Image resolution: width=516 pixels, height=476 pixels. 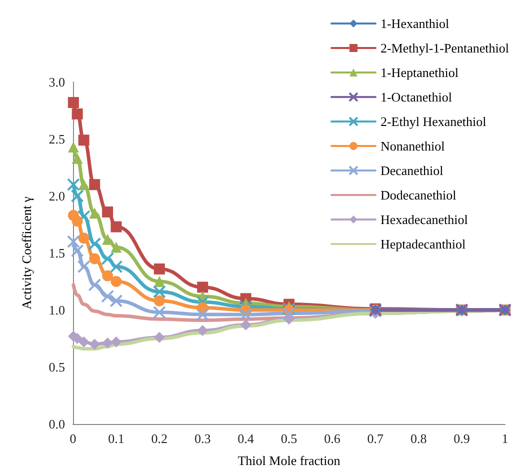 I want to click on x-tick-label: 0.4, so click(x=246, y=438).